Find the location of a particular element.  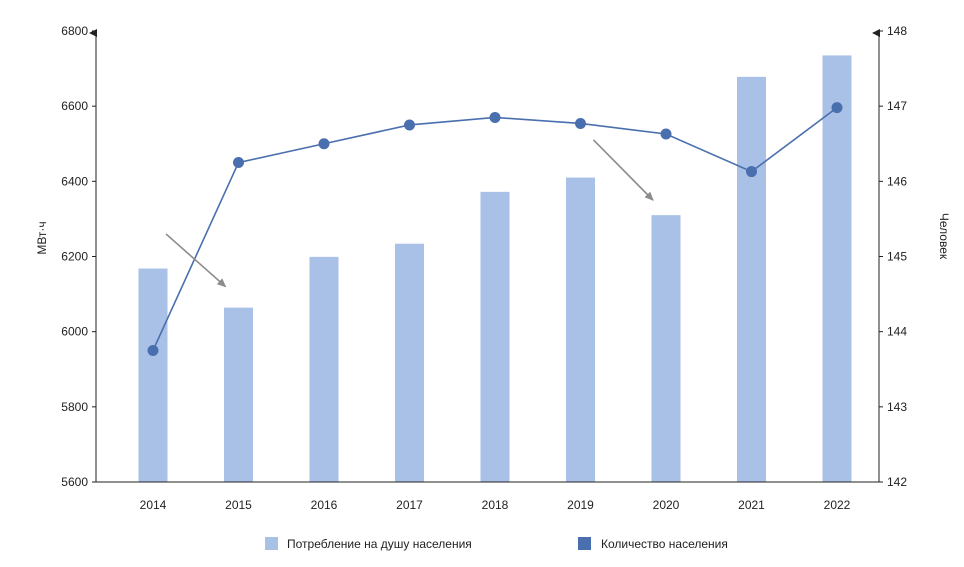

x-tick-label-2018: 2018 is located at coordinates (495, 505).